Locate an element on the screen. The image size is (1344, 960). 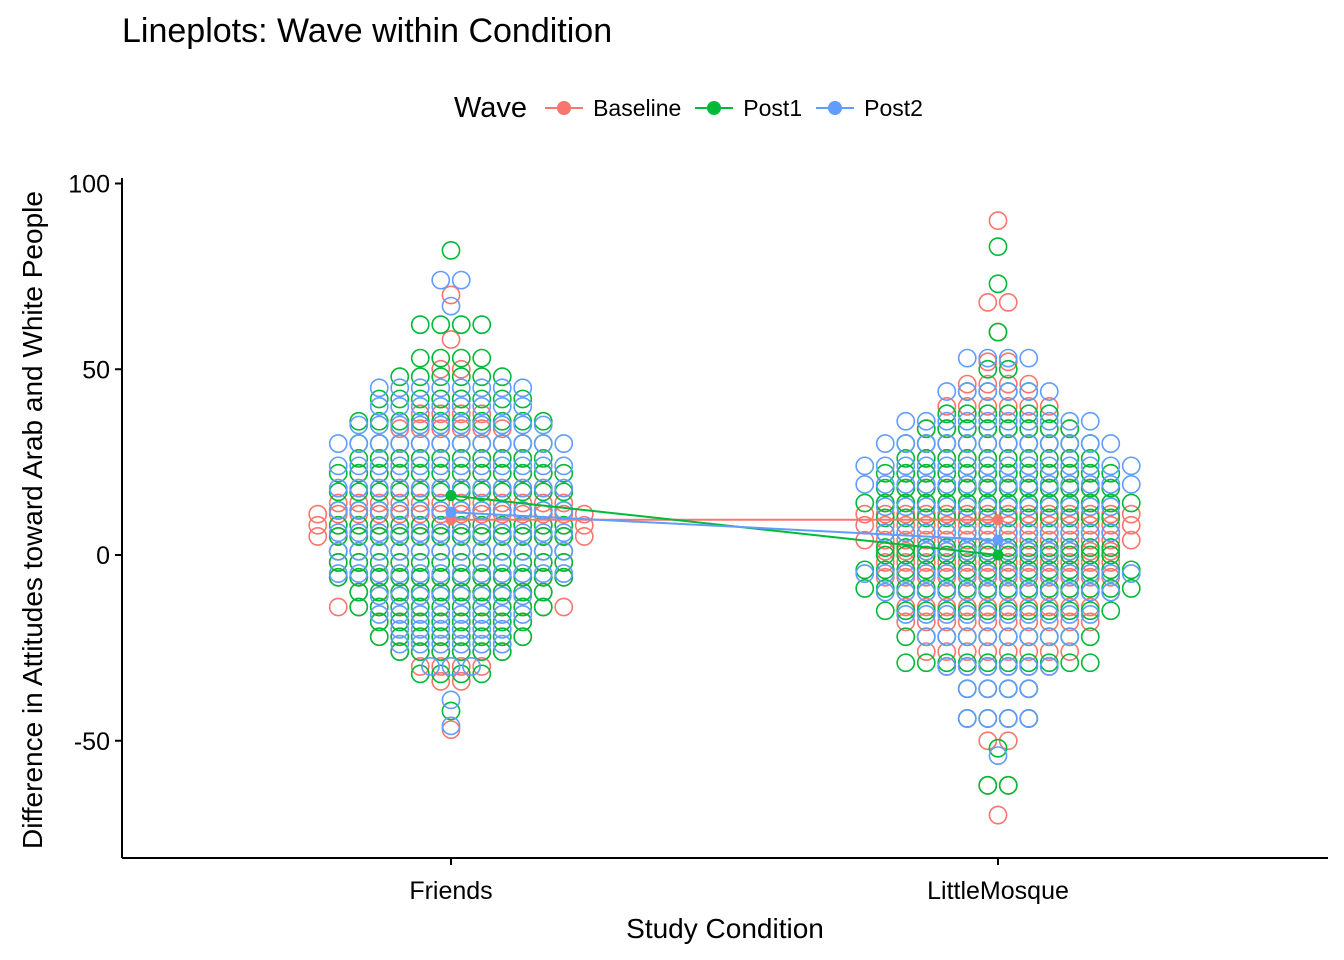
mean-point-baseline is located at coordinates (998, 520).